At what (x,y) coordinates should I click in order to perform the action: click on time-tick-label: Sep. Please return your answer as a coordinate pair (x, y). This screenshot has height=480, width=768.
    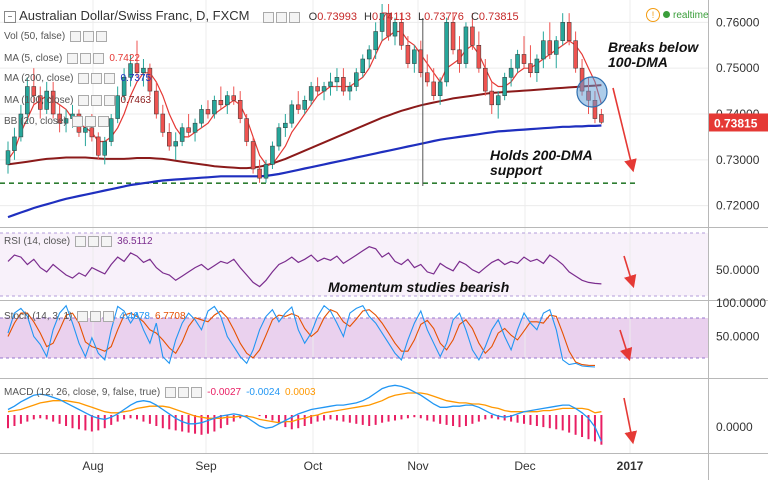
    Looking at the image, I should click on (206, 466).